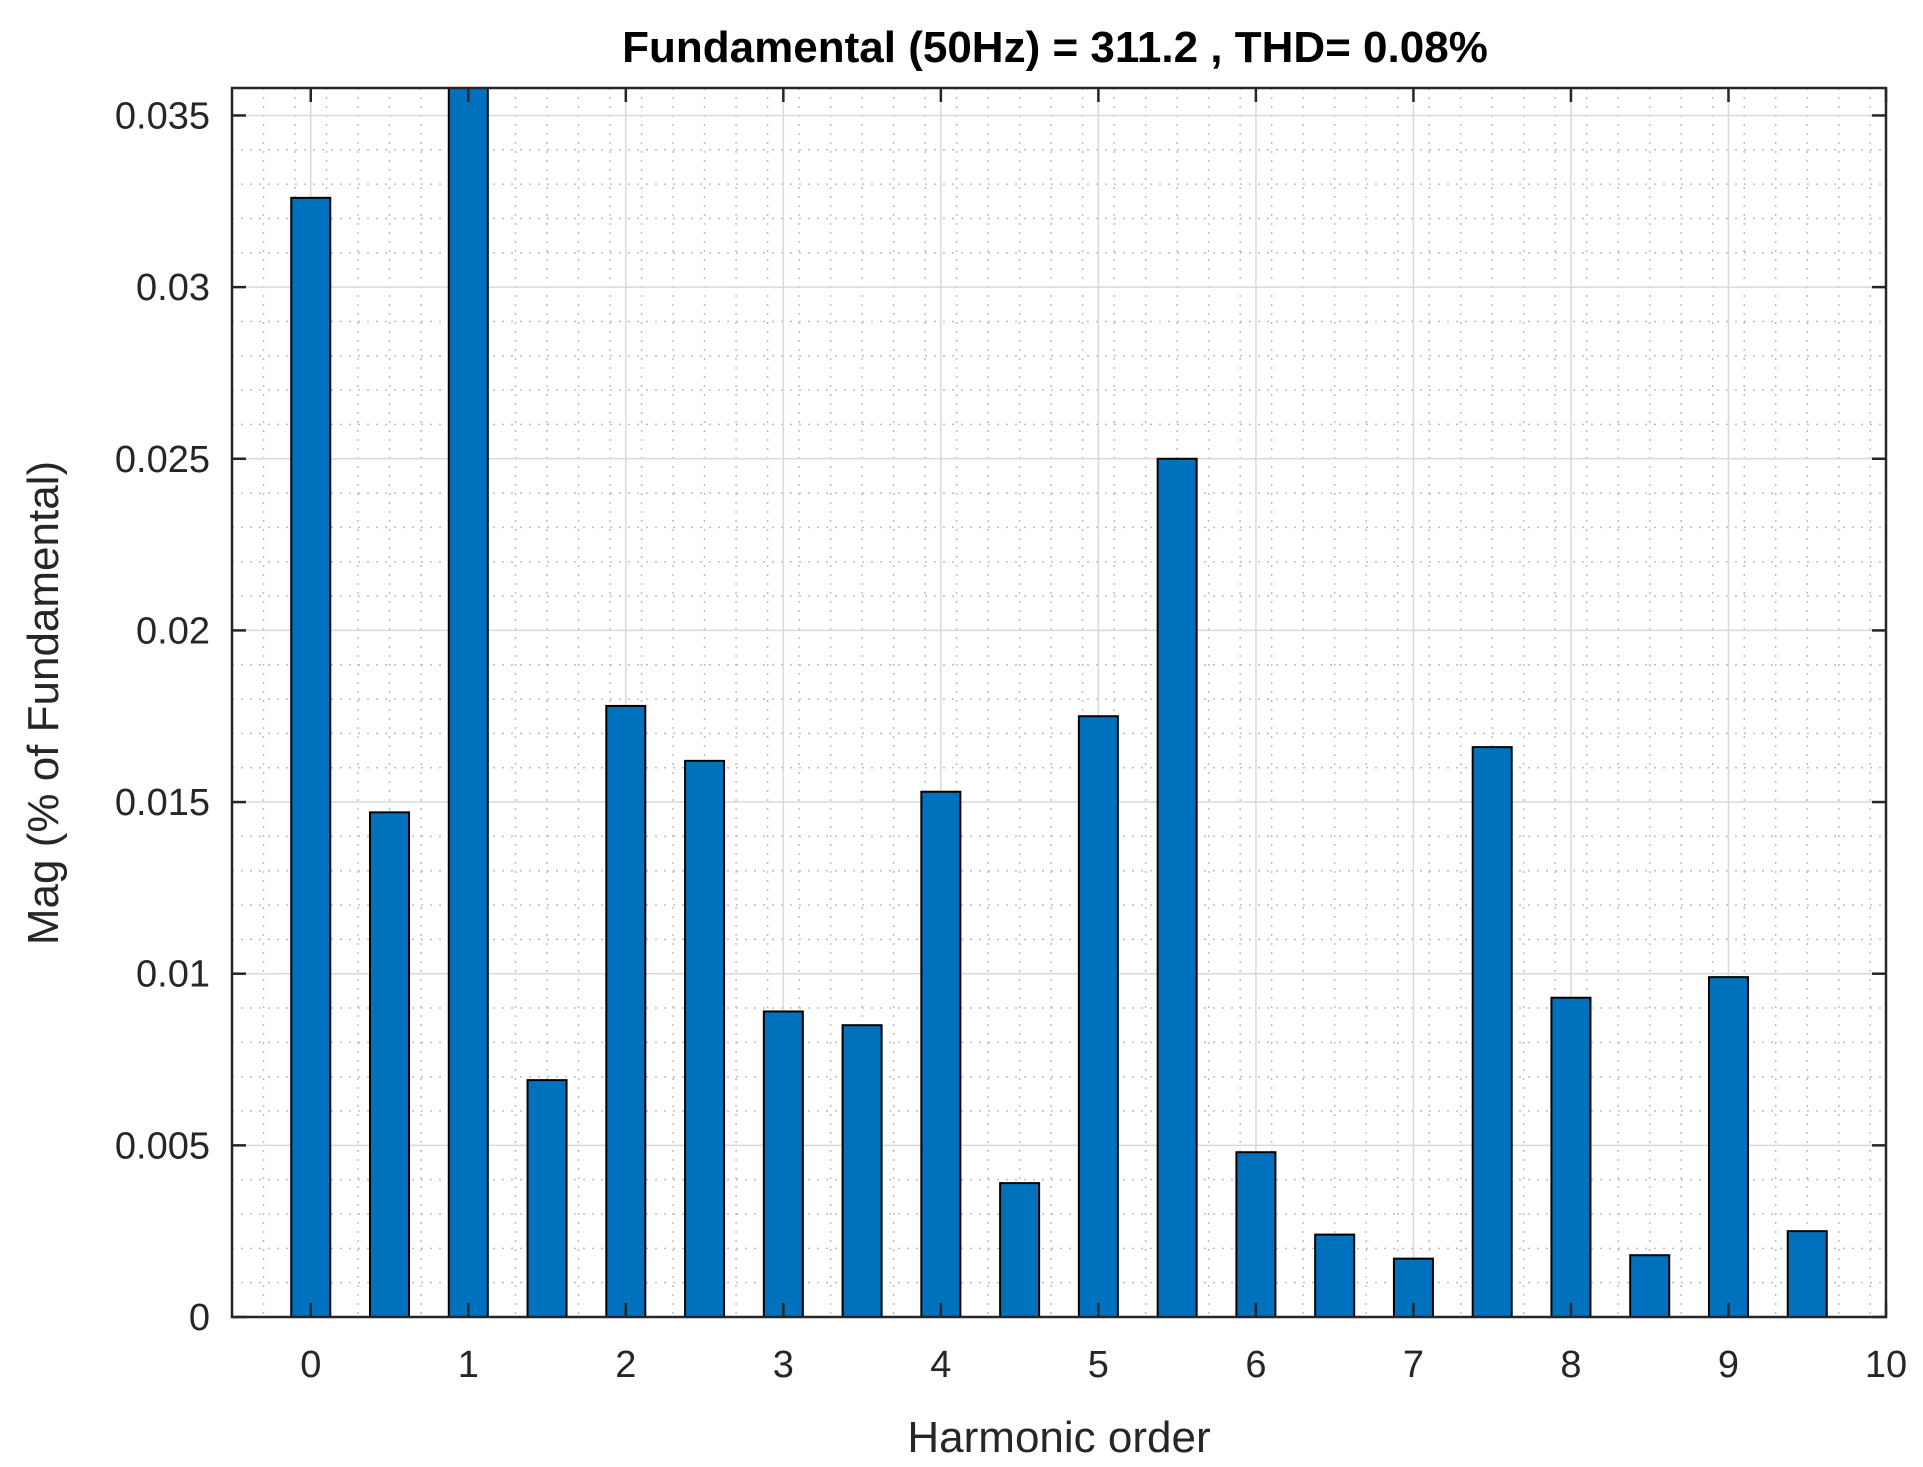 The height and width of the screenshot is (1467, 1923). Describe the element at coordinates (1807, 1274) in the screenshot. I see `bar-harmonic-9.5` at that location.